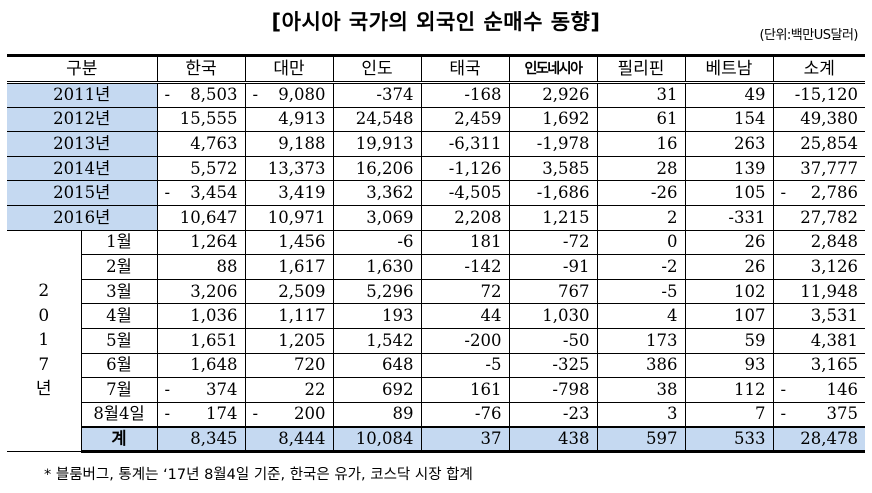 This screenshot has height=493, width=872. Describe the element at coordinates (119, 365) in the screenshot. I see `row-label-month: 6월` at that location.